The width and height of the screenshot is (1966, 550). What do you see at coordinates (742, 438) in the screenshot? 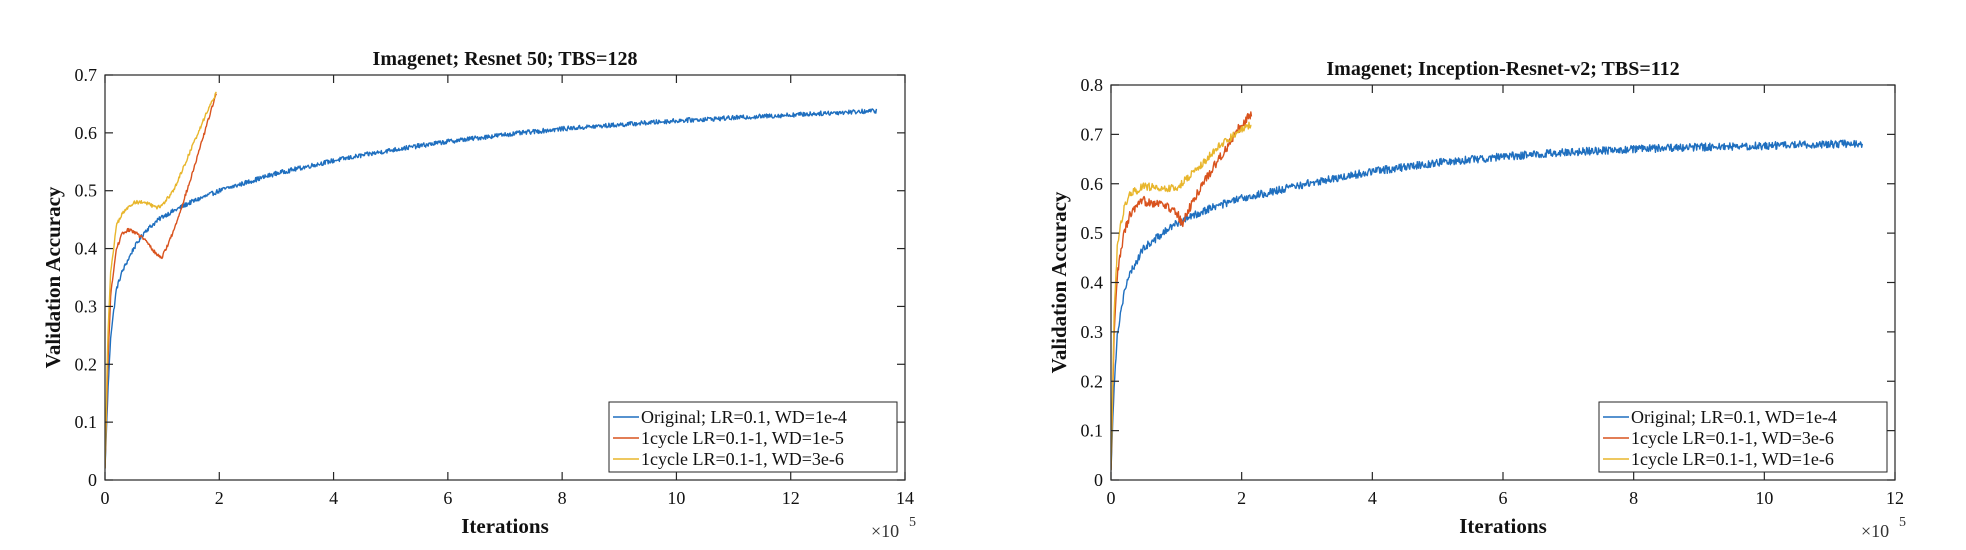
I see `legend-entry-label: 1cycle LR=0.1-1, WD=1e-5` at bounding box center [742, 438].